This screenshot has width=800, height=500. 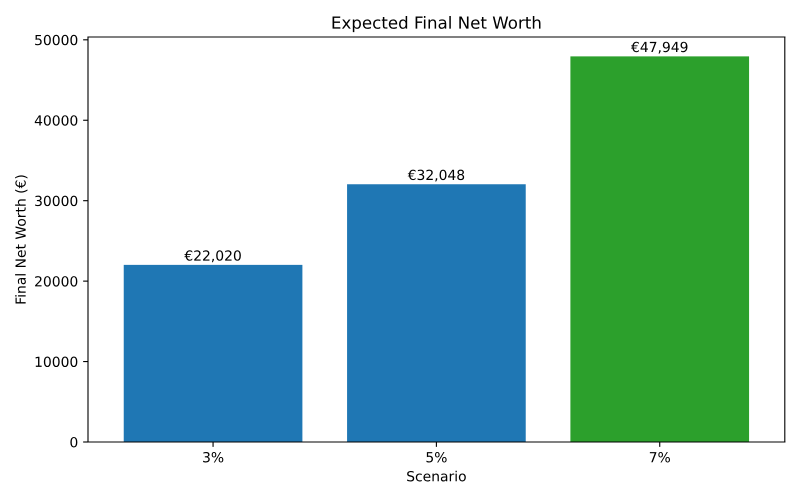 What do you see at coordinates (436, 457) in the screenshot?
I see `x-tick-label: 5%` at bounding box center [436, 457].